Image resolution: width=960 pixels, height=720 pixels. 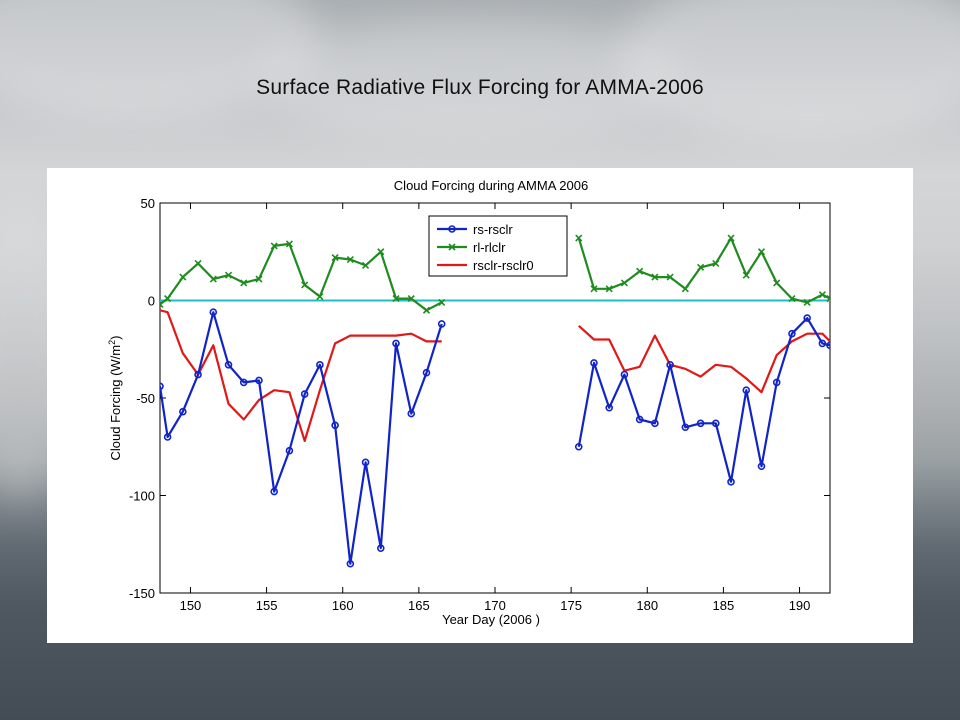 I want to click on x-tick-label: 175, so click(x=571, y=605).